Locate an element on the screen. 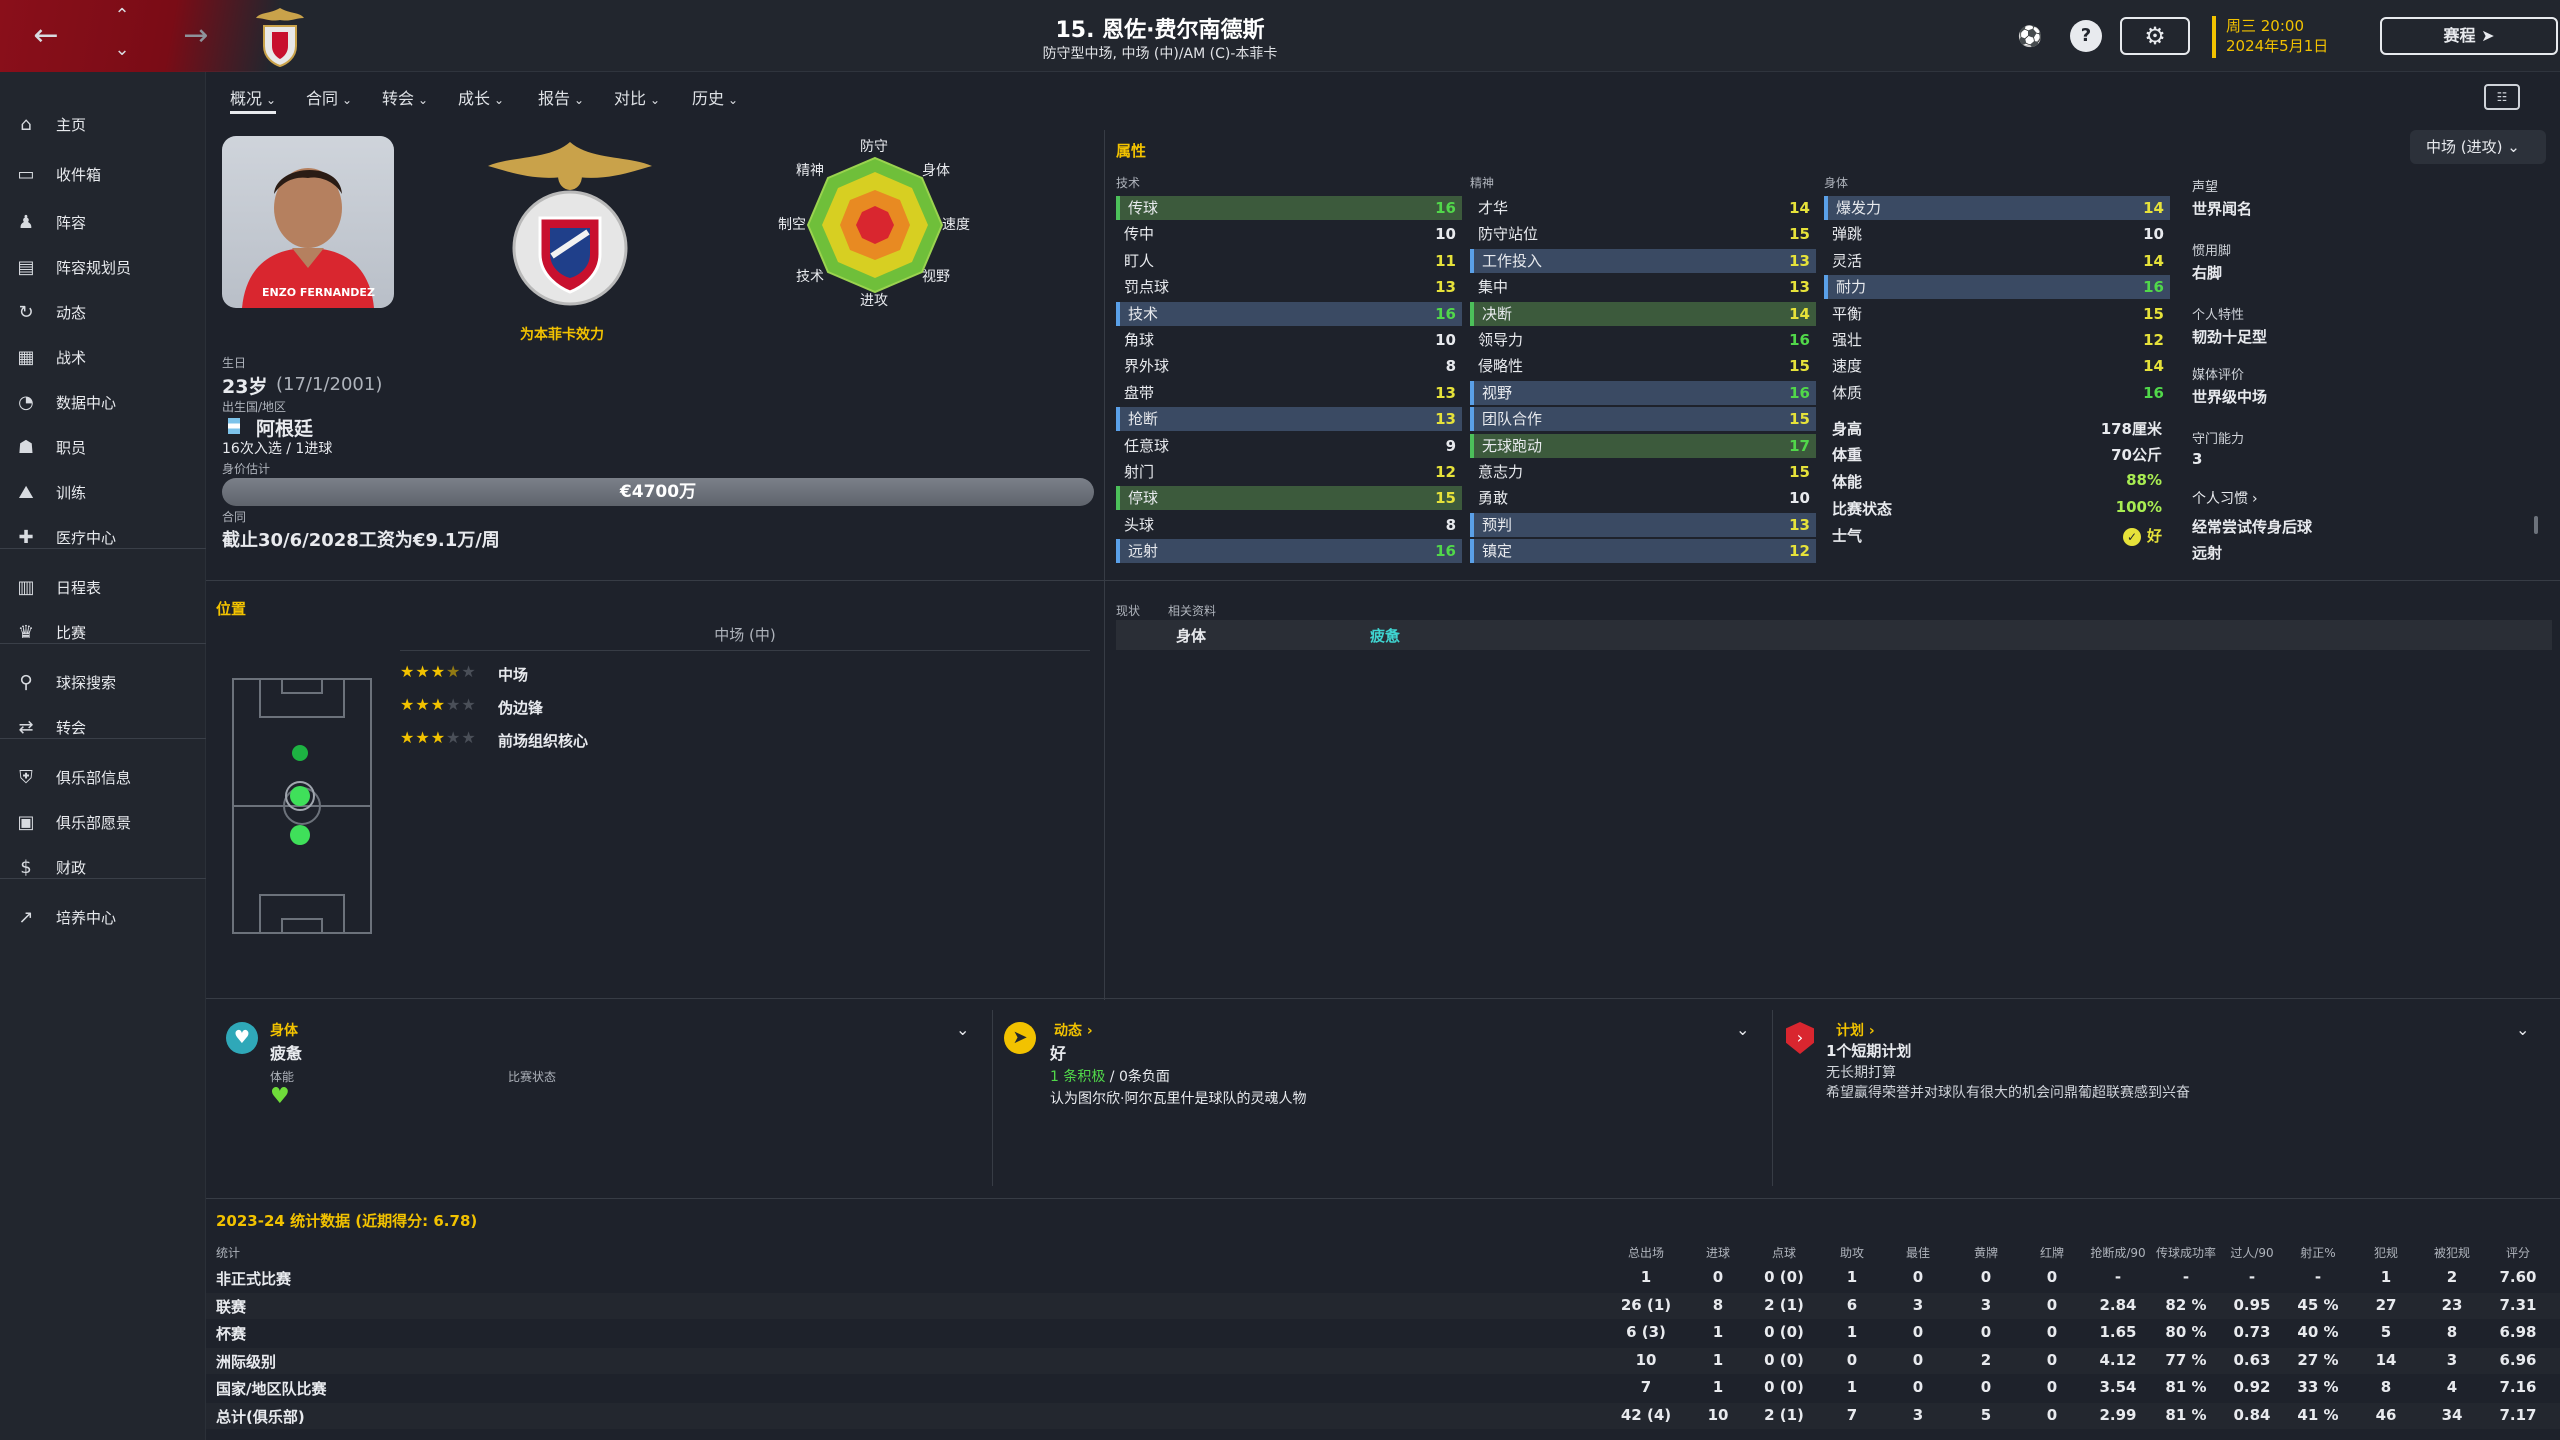 This screenshot has height=1440, width=2560. attribute-row: 领导力 16 is located at coordinates (1643, 340).